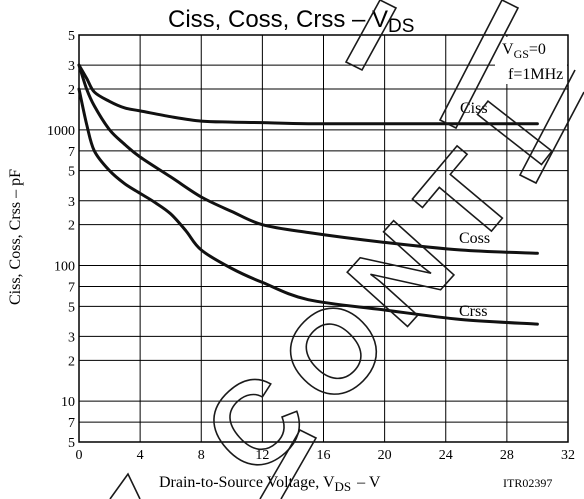  What do you see at coordinates (537, 49) in the screenshot?
I see `condition-vgs-value: =0` at bounding box center [537, 49].